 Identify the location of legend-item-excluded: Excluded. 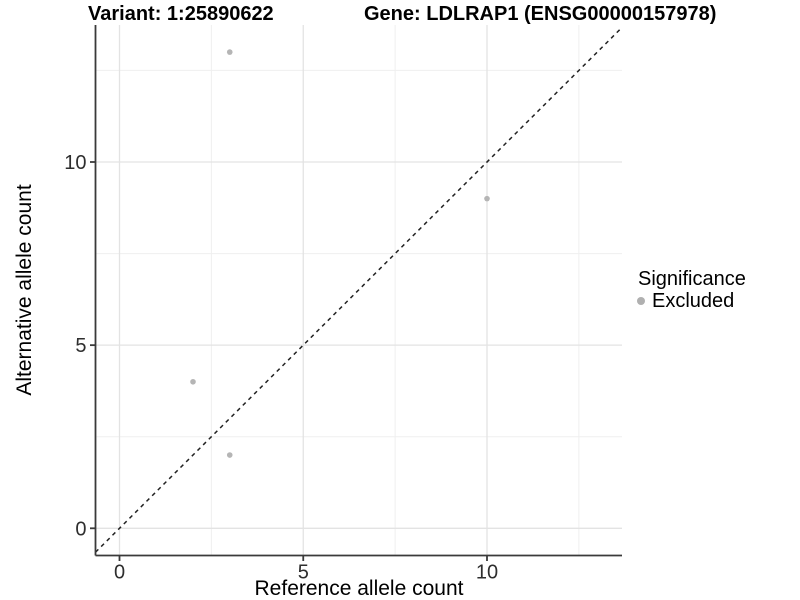
(689, 301).